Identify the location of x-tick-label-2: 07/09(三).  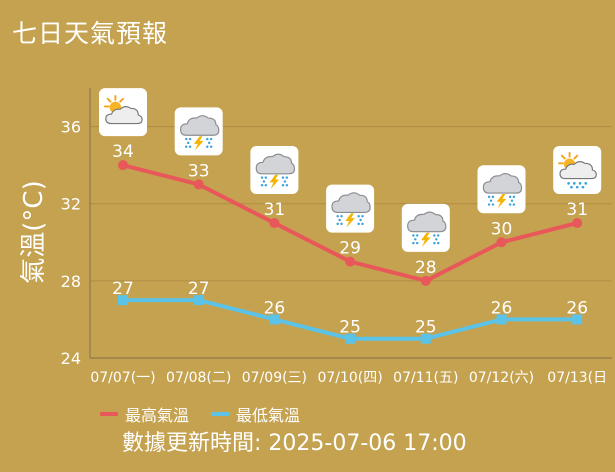
(274, 378).